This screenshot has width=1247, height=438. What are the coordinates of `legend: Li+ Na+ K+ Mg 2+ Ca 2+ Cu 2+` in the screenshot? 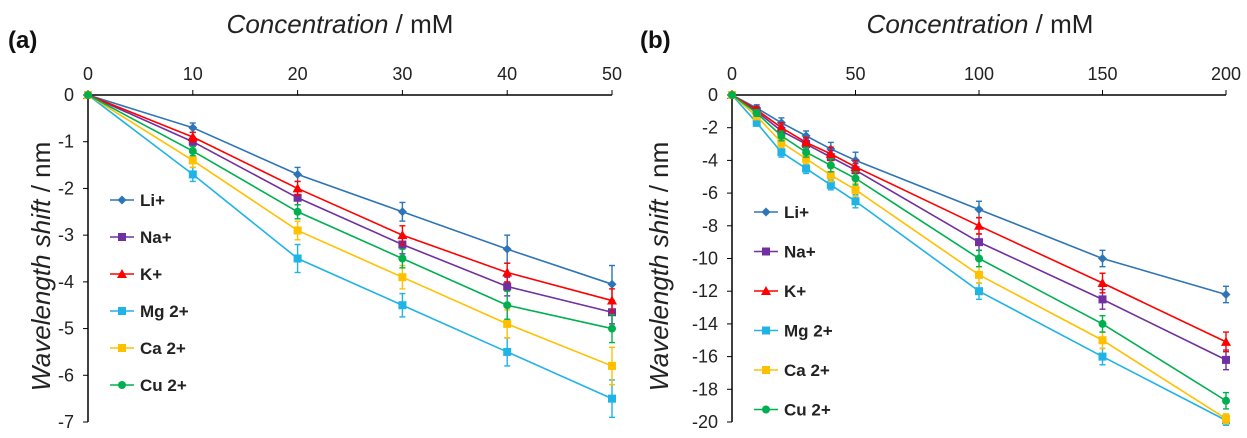 It's located at (149, 293).